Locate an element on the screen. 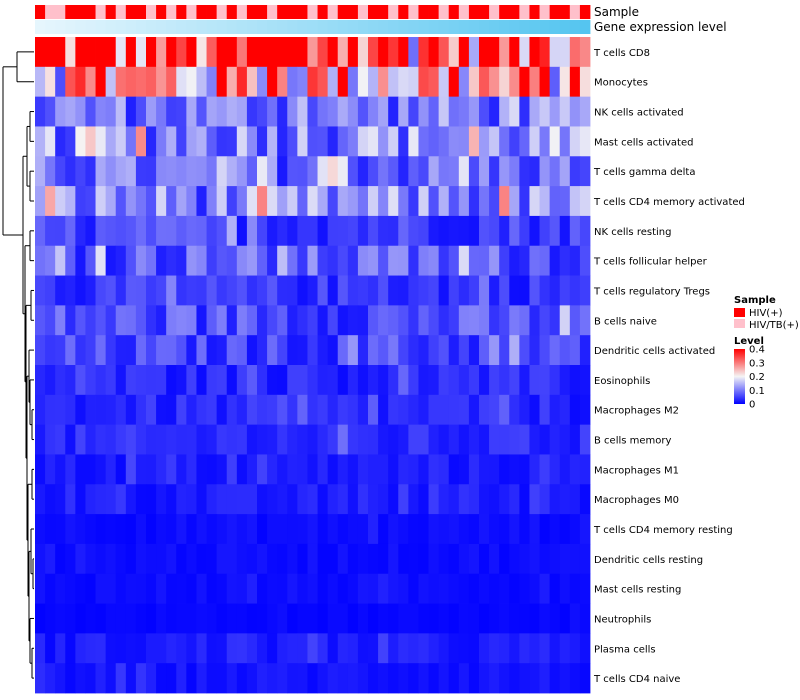 This screenshot has height=700, width=800. legend-label-hiv: HIV(+) is located at coordinates (766, 313).